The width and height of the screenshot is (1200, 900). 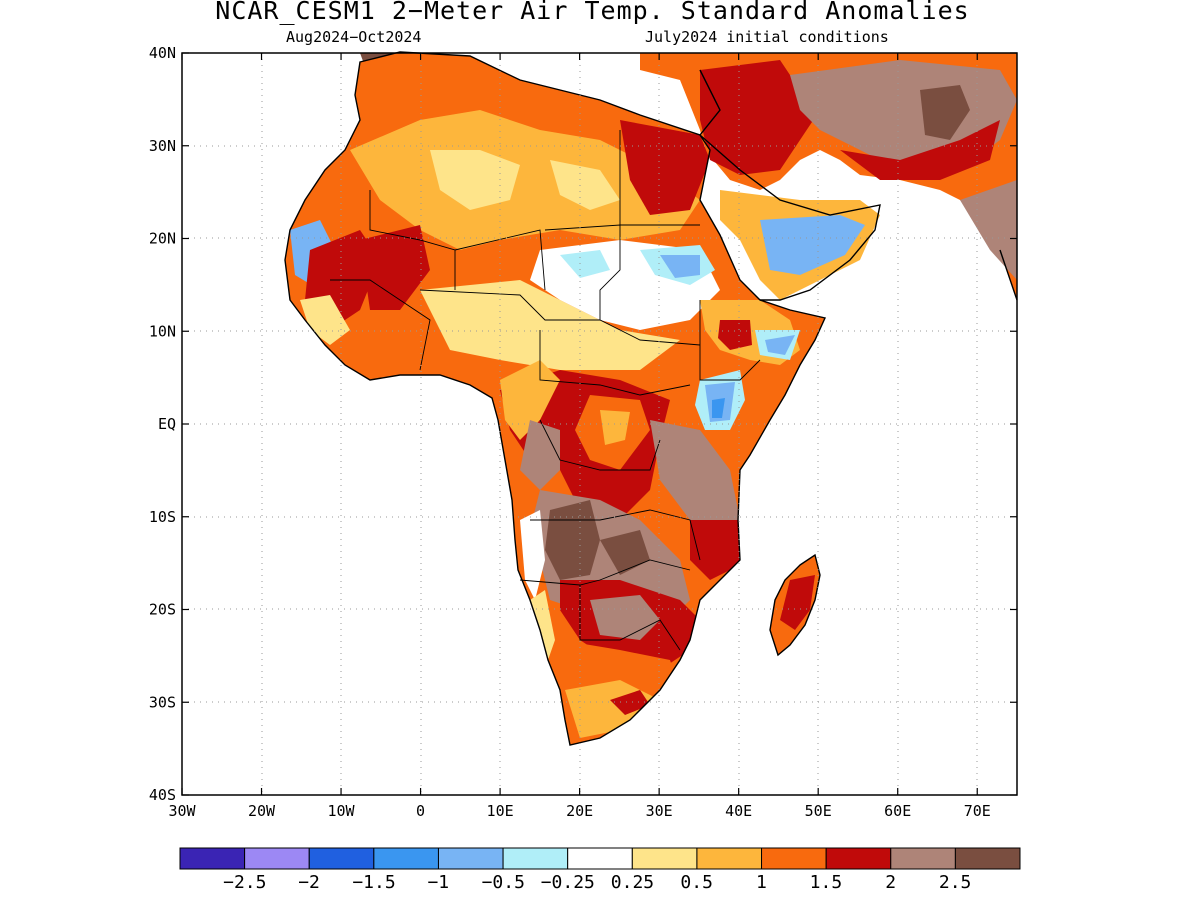 I want to click on y-tick-label: 30N, so click(x=162, y=146).